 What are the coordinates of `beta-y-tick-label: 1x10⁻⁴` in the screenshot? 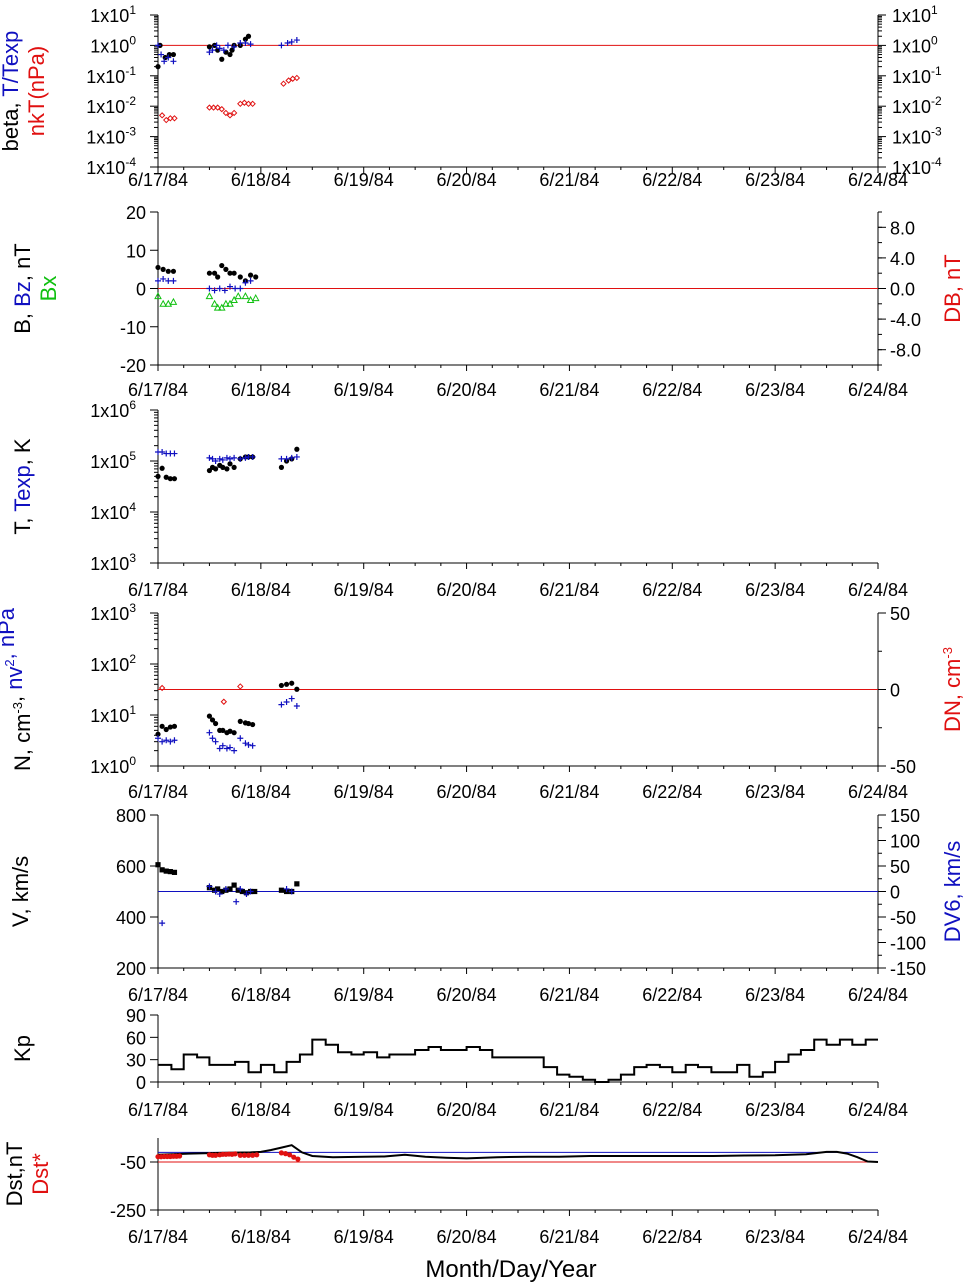 It's located at (111, 166).